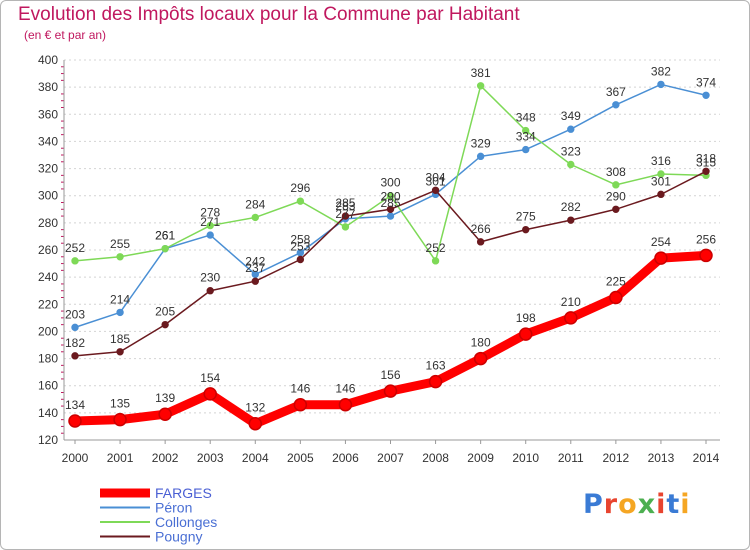 The width and height of the screenshot is (750, 550). I want to click on data-label: 323, so click(571, 152).